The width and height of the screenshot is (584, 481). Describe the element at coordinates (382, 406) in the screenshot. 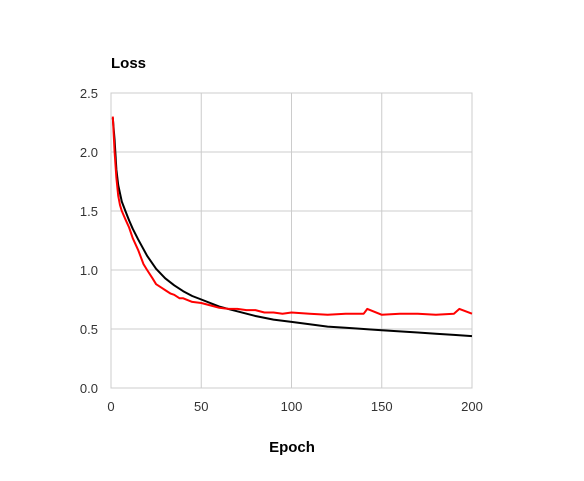

I see `x-tick-label: 150` at that location.